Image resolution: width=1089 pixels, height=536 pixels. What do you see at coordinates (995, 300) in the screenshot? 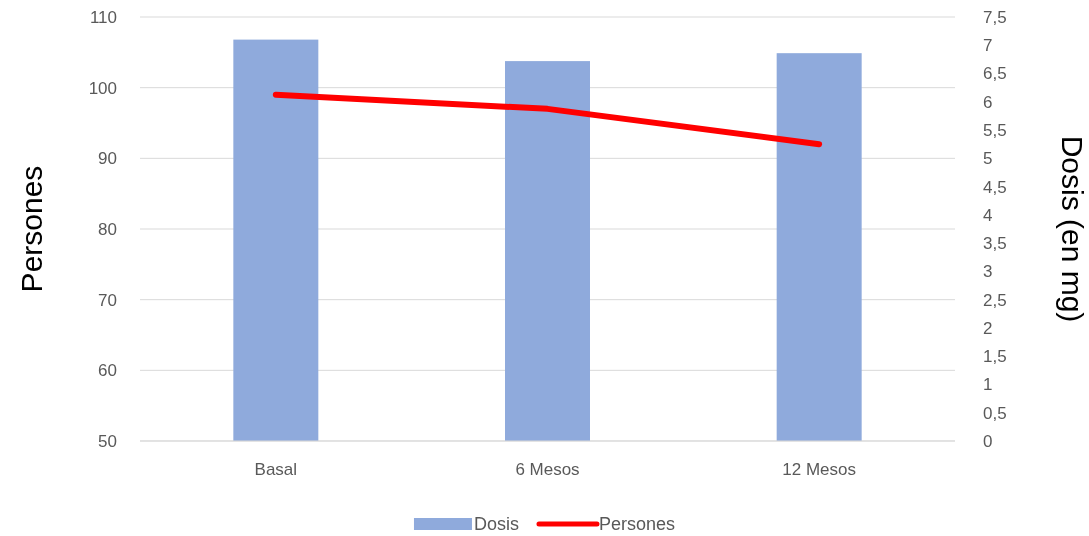
I see `y2-tick-label: 2,5` at bounding box center [995, 300].